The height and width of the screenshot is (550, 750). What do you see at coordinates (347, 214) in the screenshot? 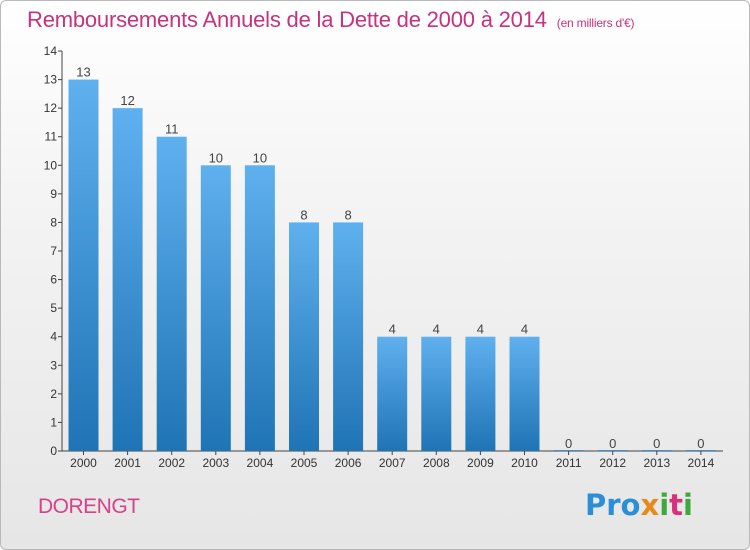
I see `value-label-2006: 8` at bounding box center [347, 214].